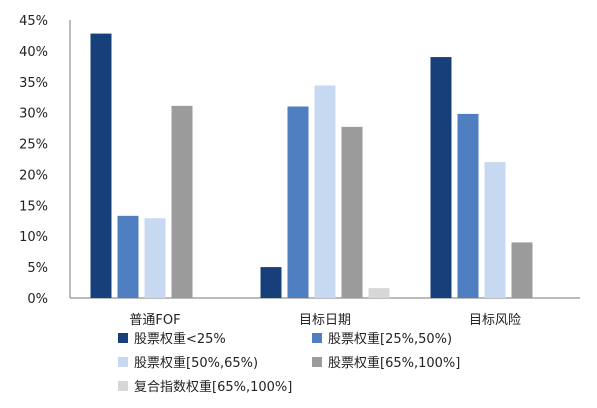  What do you see at coordinates (33, 83) in the screenshot?
I see `y-tick-label: 35%` at bounding box center [33, 83].